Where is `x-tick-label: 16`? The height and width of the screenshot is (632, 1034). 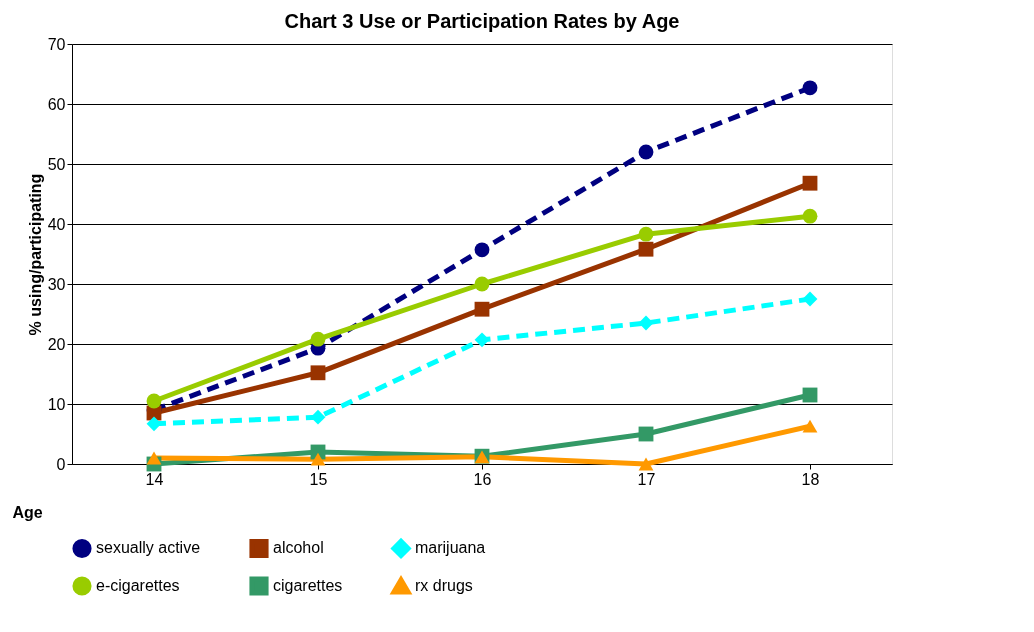
x-tick-label: 16 is located at coordinates (482, 479).